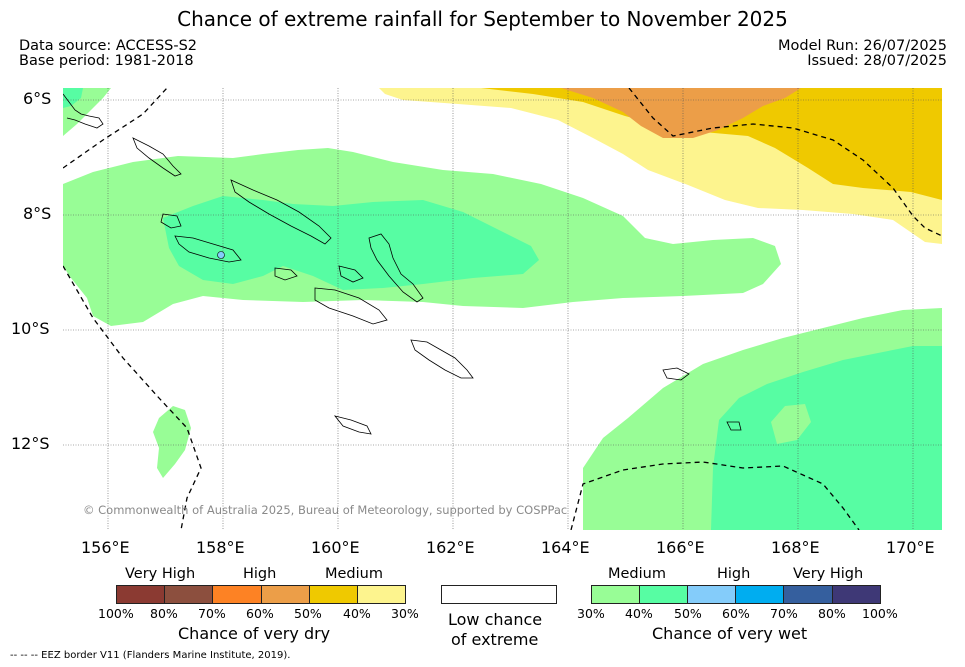 The width and height of the screenshot is (965, 667). I want to click on metadata-right: Model Run: 26/07/2025 Issued: 28/07/2025, so click(862, 54).